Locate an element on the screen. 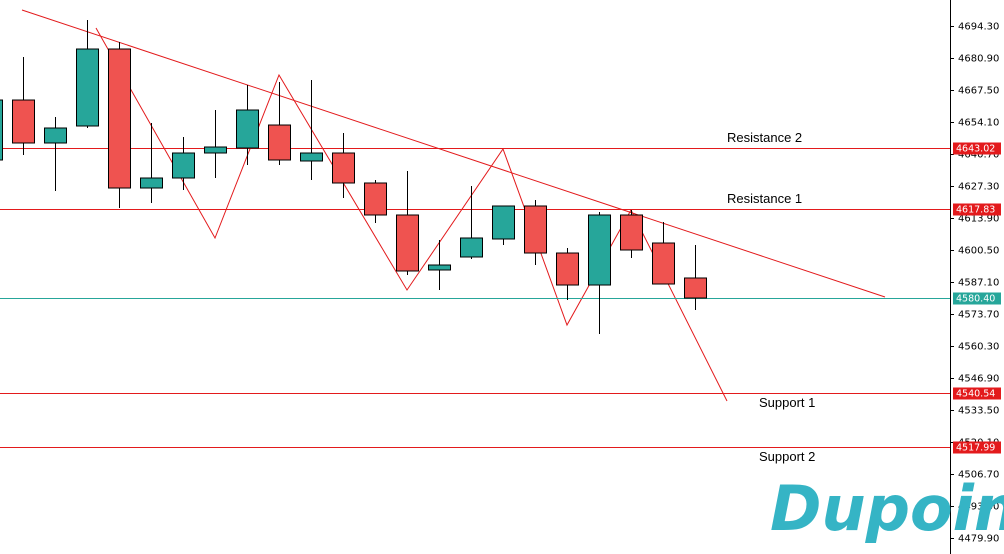 The width and height of the screenshot is (1004, 554). level-label: Resistance 1 is located at coordinates (764, 198).